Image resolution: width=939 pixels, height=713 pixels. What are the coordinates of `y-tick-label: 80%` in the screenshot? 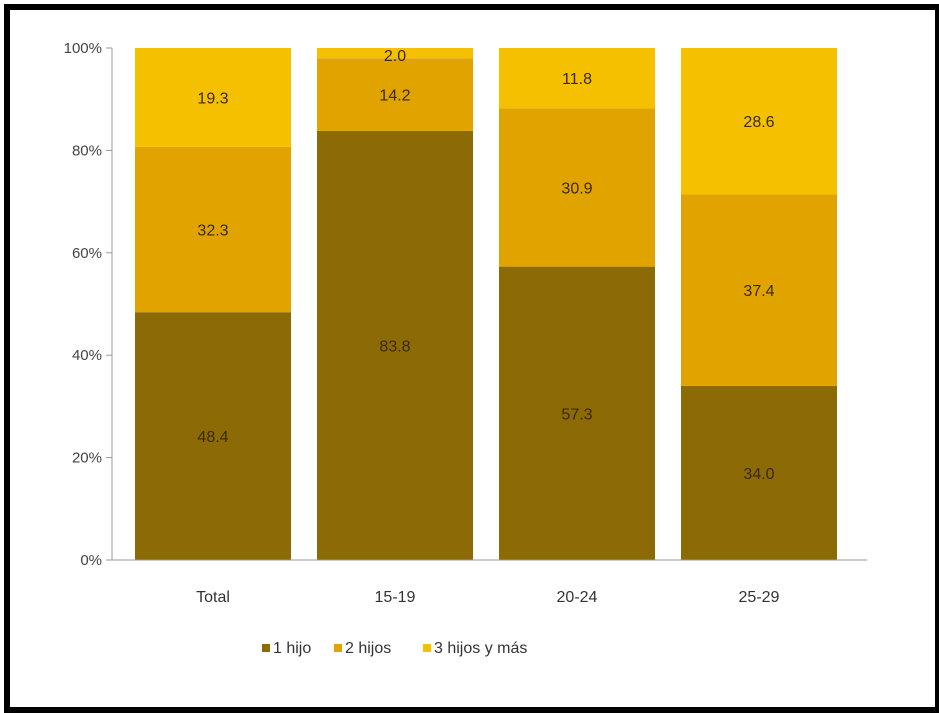 It's located at (87, 150).